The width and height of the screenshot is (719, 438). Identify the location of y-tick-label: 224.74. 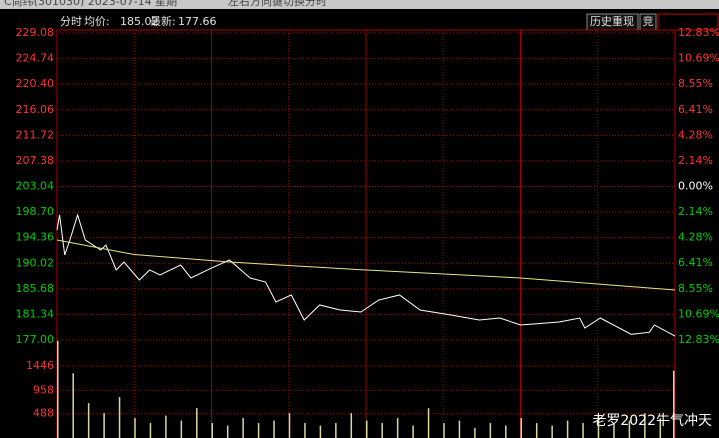
(35, 58).